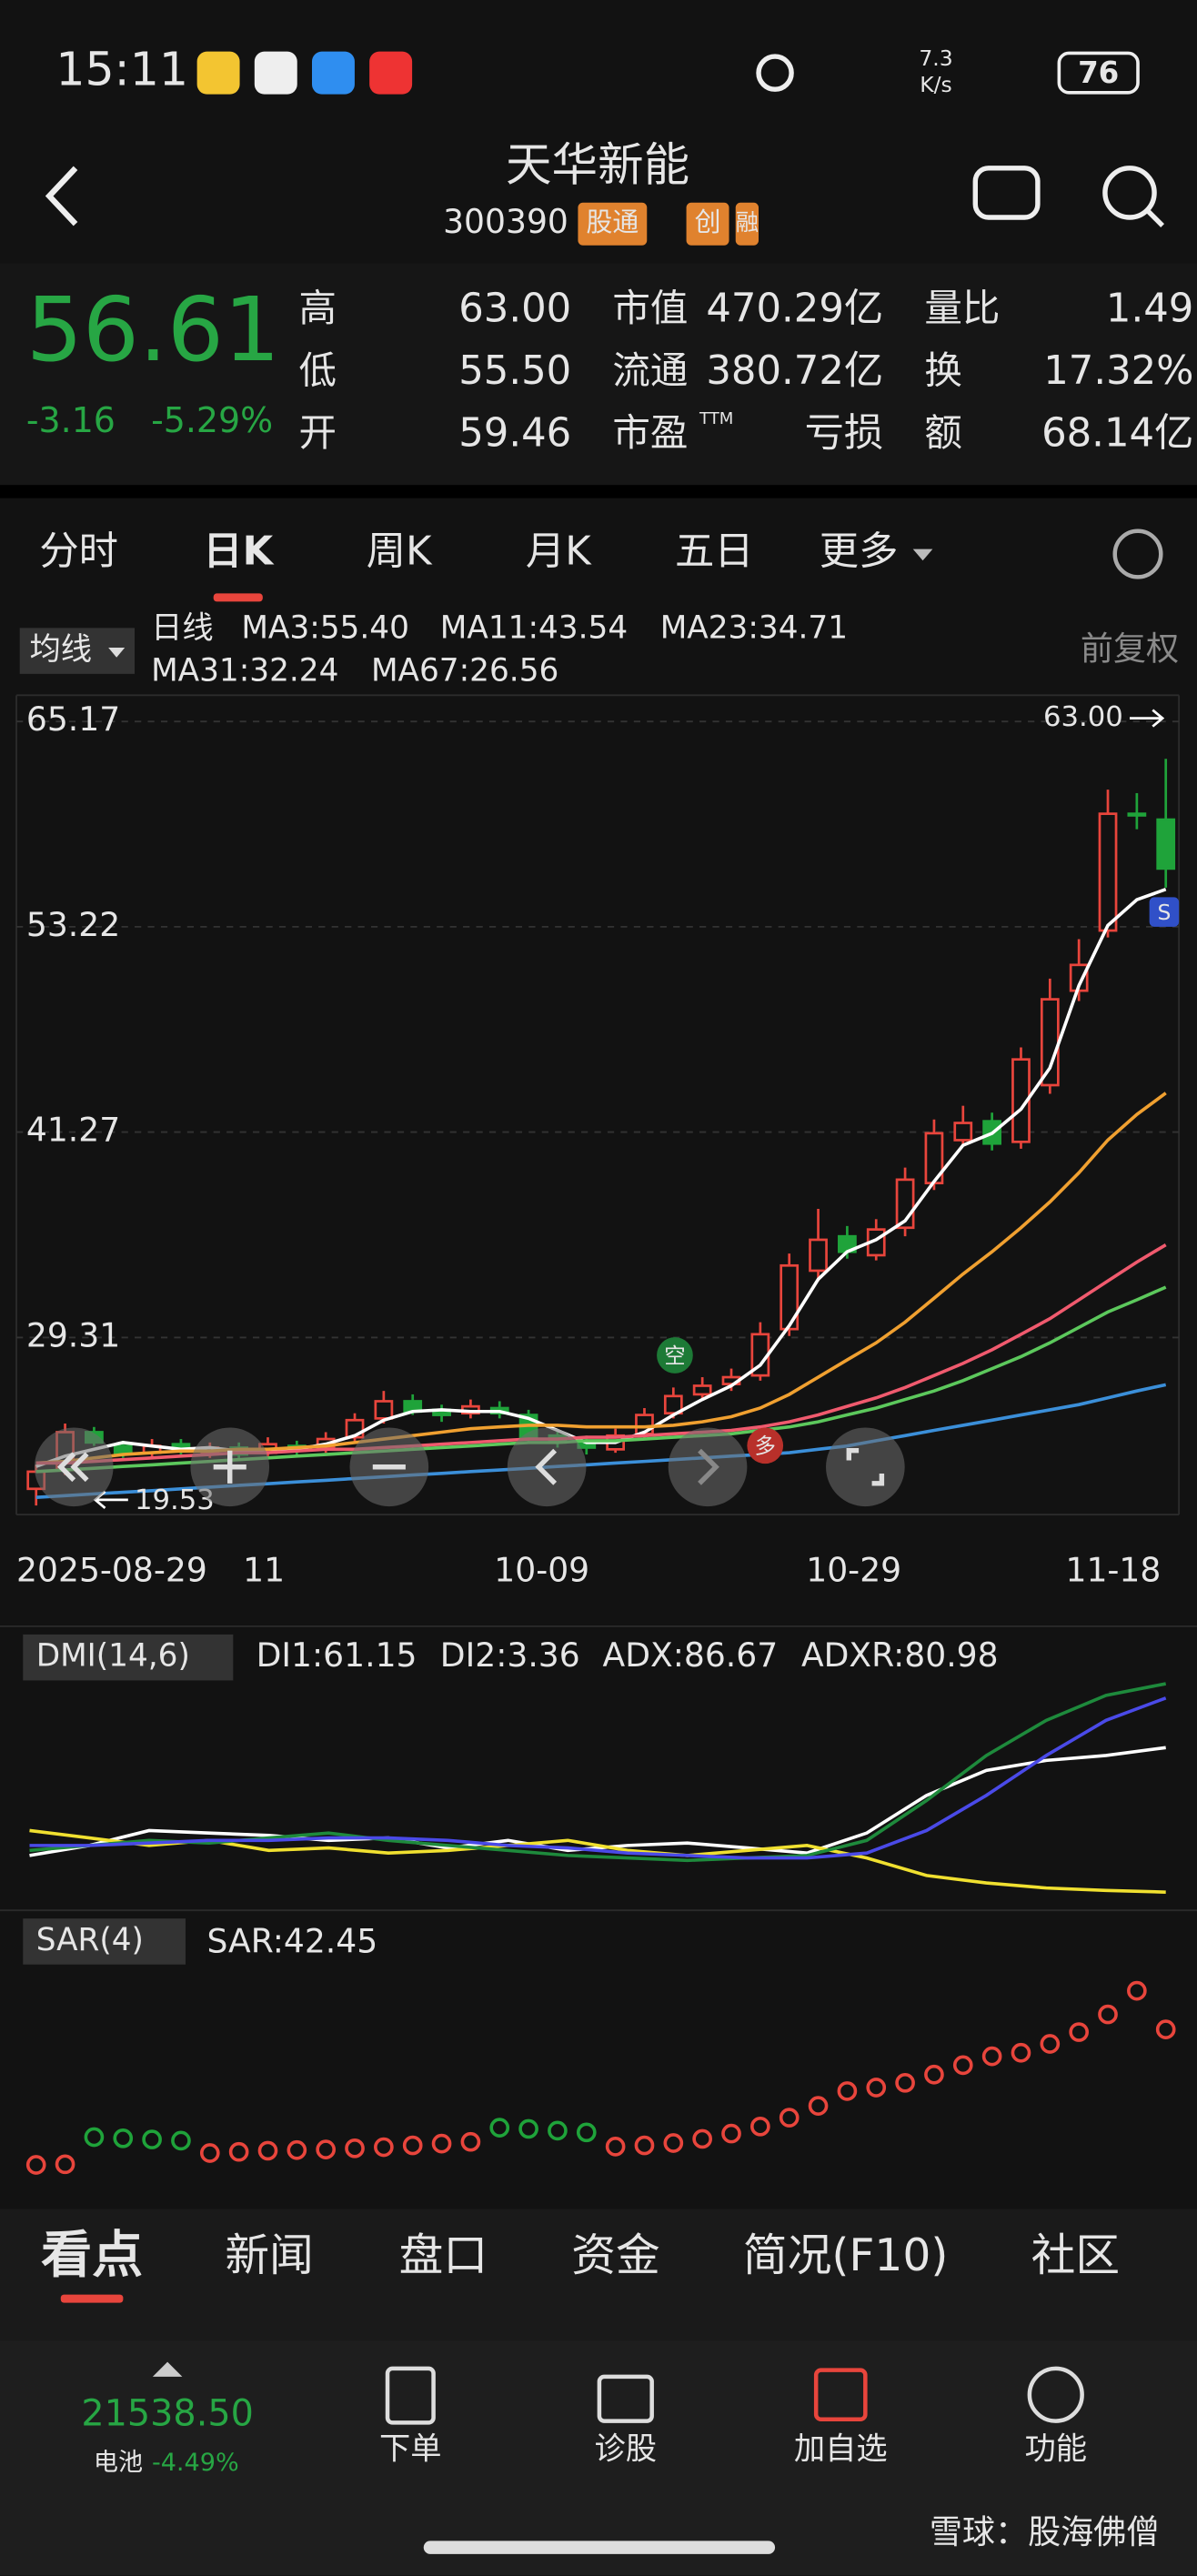 The width and height of the screenshot is (1197, 2576). Describe the element at coordinates (708, 221) in the screenshot. I see `badge: 创` at that location.